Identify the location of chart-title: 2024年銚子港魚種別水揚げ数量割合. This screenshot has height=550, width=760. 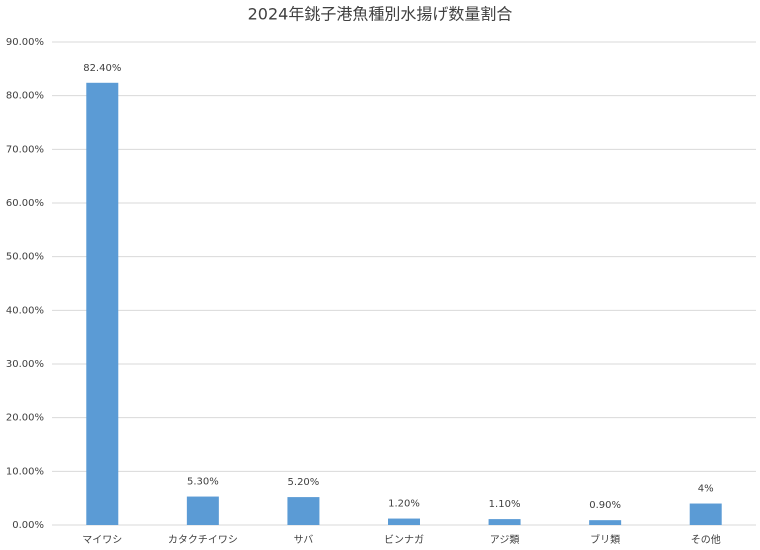
(380, 14).